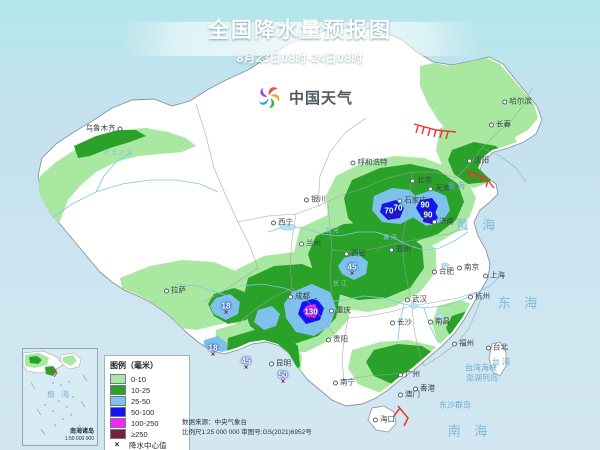 The width and height of the screenshot is (600, 450). I want to click on legend-label: 10-25, so click(141, 390).